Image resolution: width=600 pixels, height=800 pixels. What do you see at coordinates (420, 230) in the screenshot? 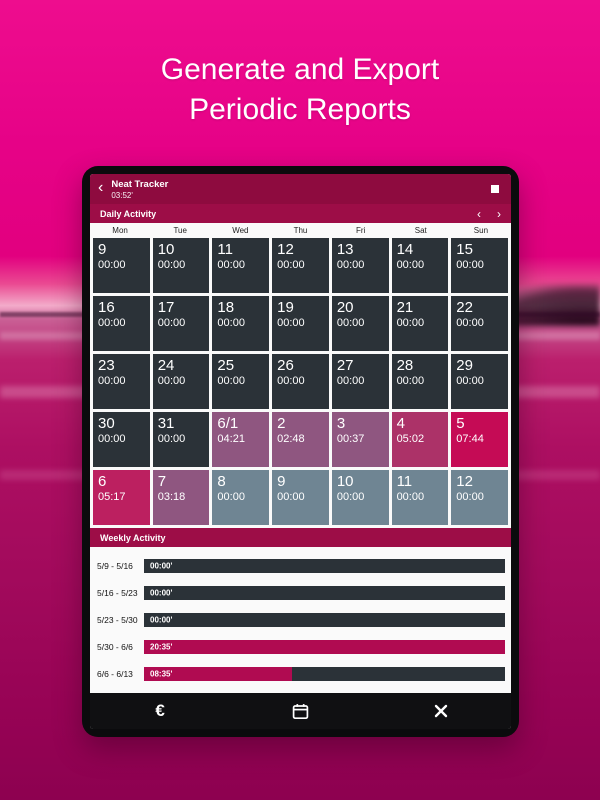
I see `weekday-label: Sat` at bounding box center [420, 230].